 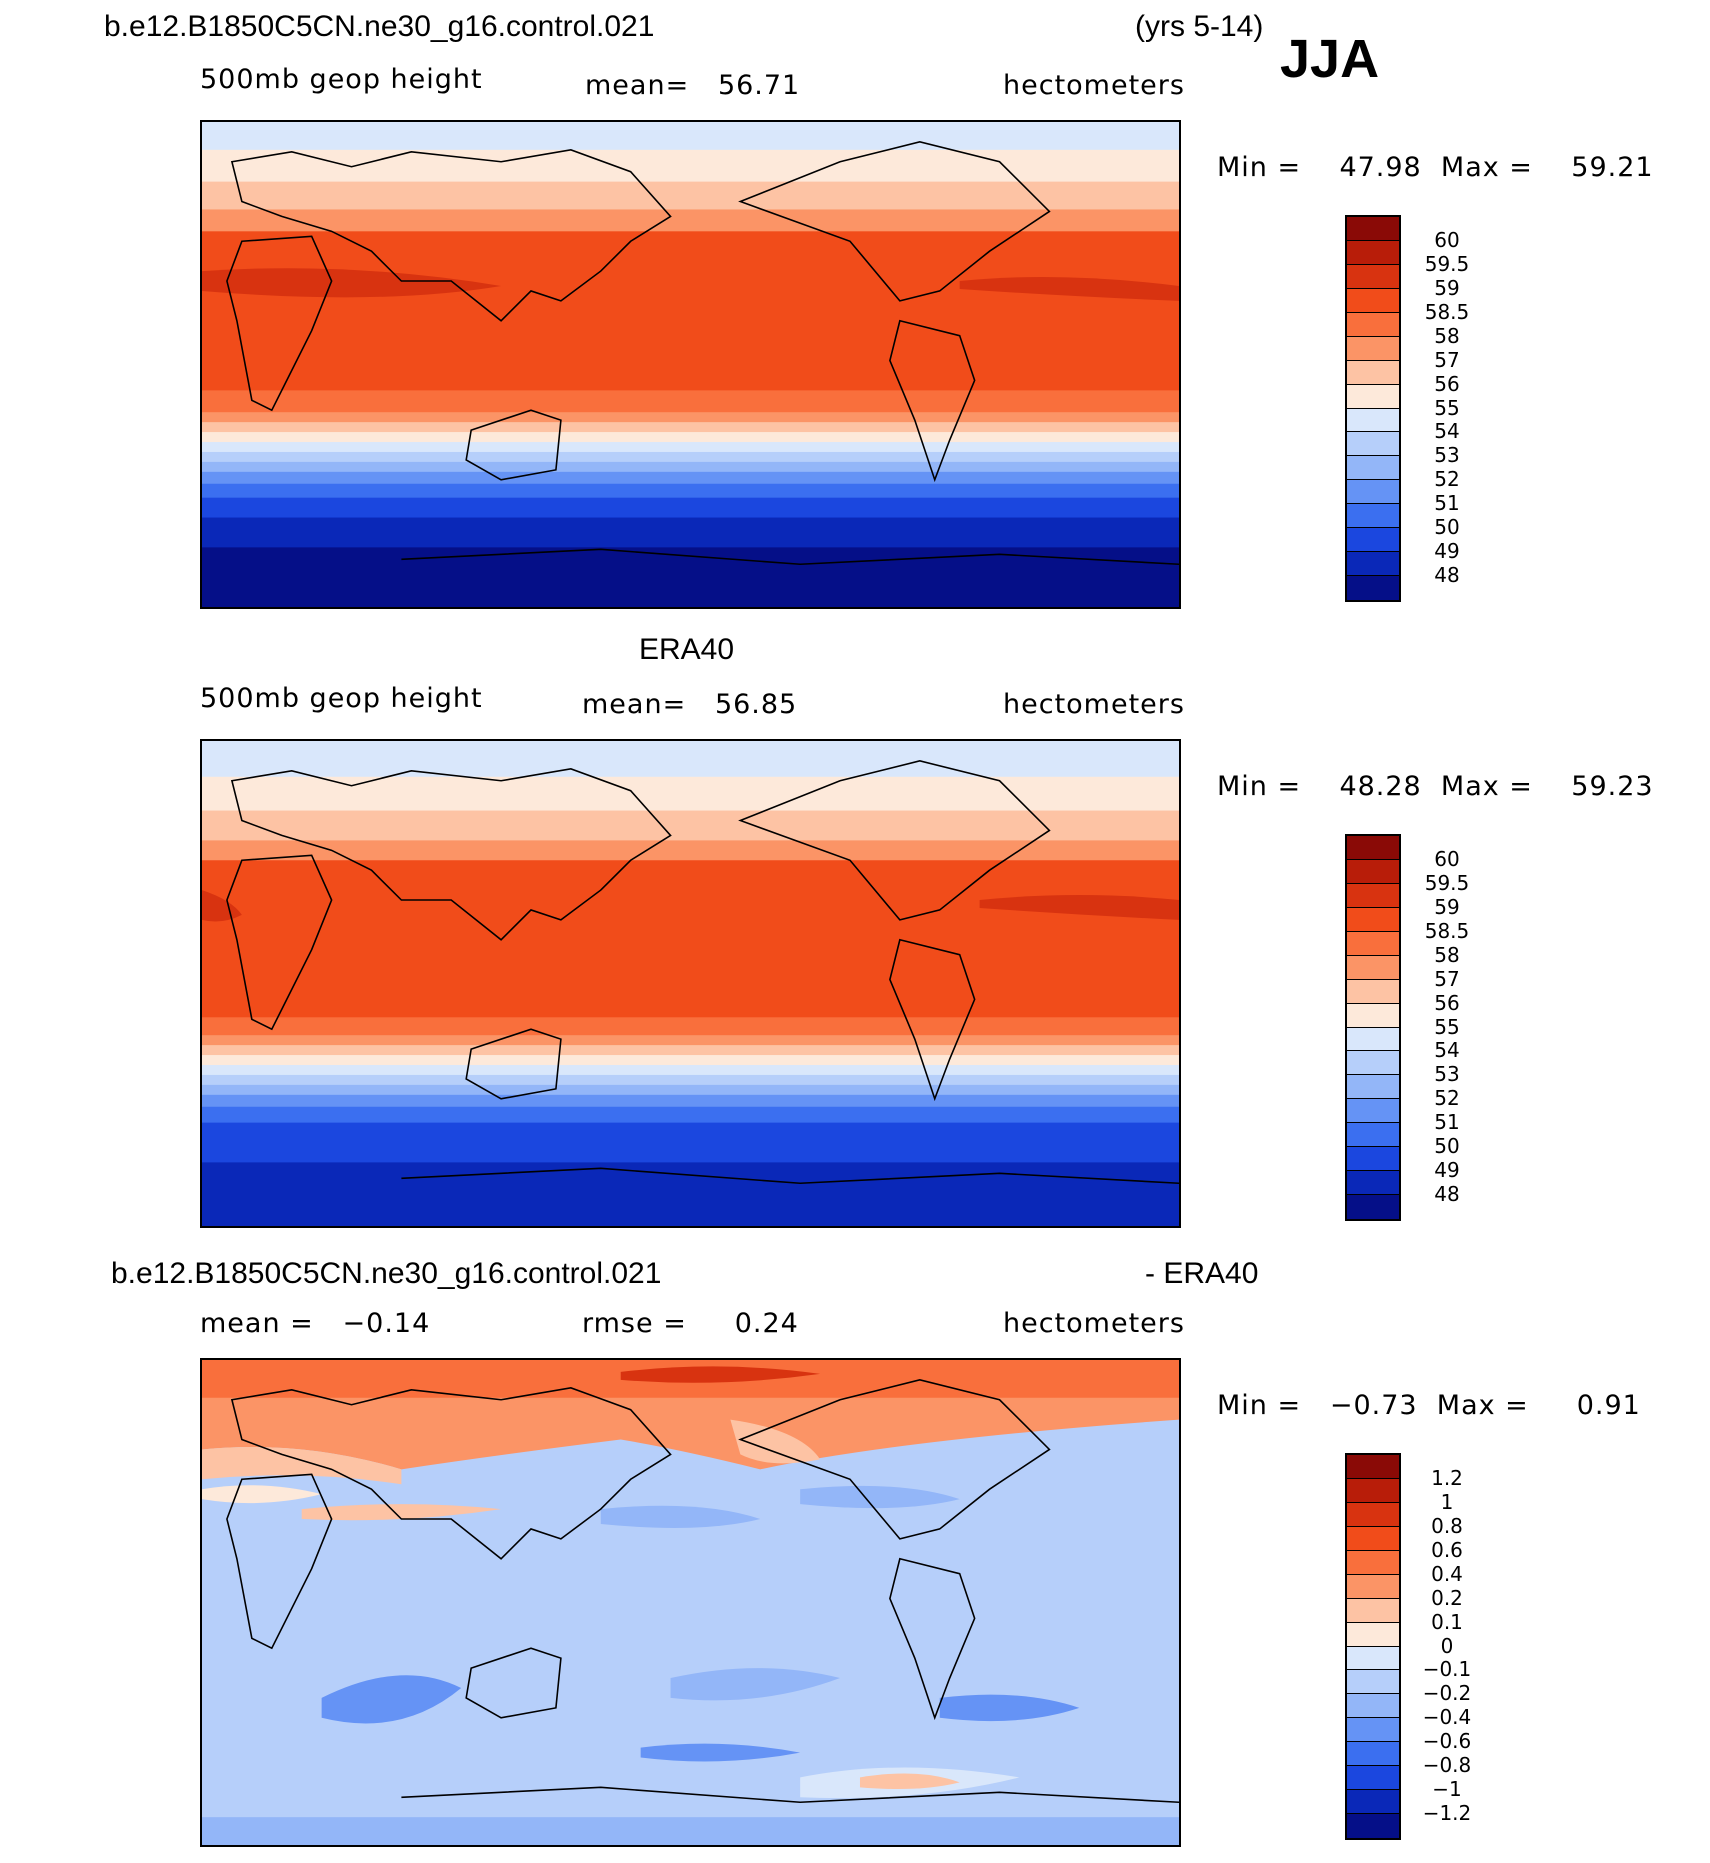 I want to click on colorbar-tick-label: 56, so click(x=1447, y=1002).